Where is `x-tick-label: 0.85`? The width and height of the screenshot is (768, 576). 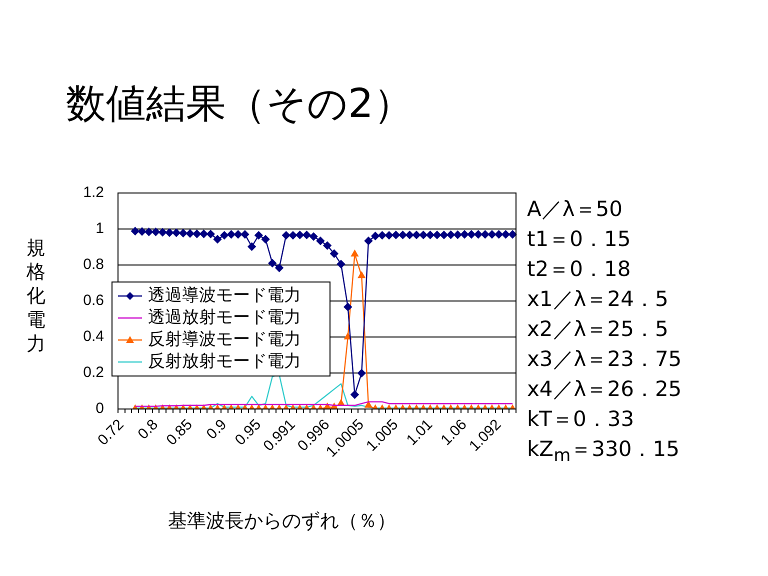
x-tick-label: 0.85 is located at coordinates (179, 432).